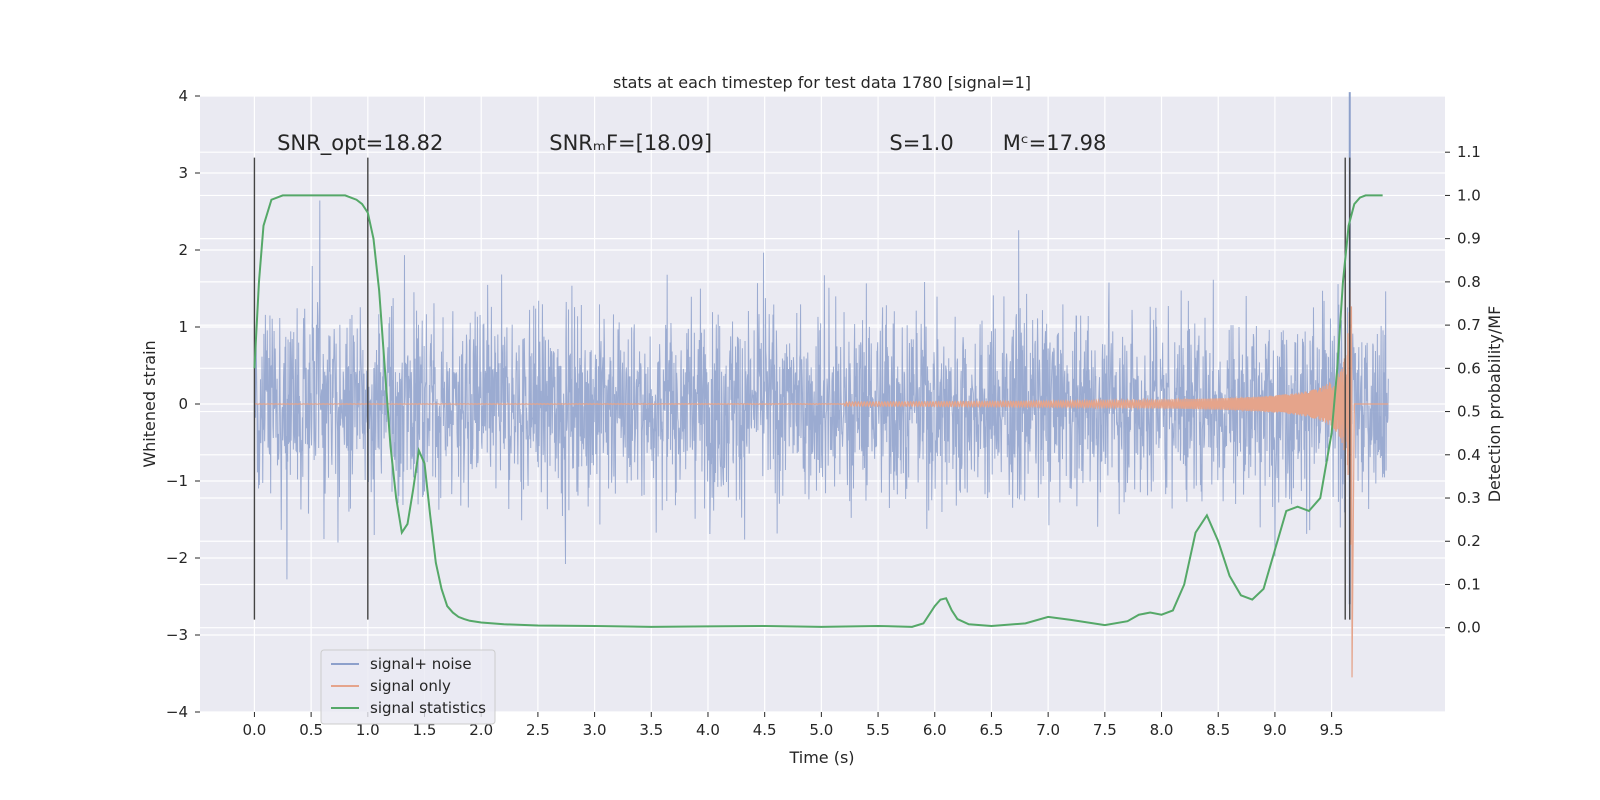 This screenshot has height=800, width=1600. I want to click on annotation-mc: Mᶜ=17.98, so click(1055, 143).